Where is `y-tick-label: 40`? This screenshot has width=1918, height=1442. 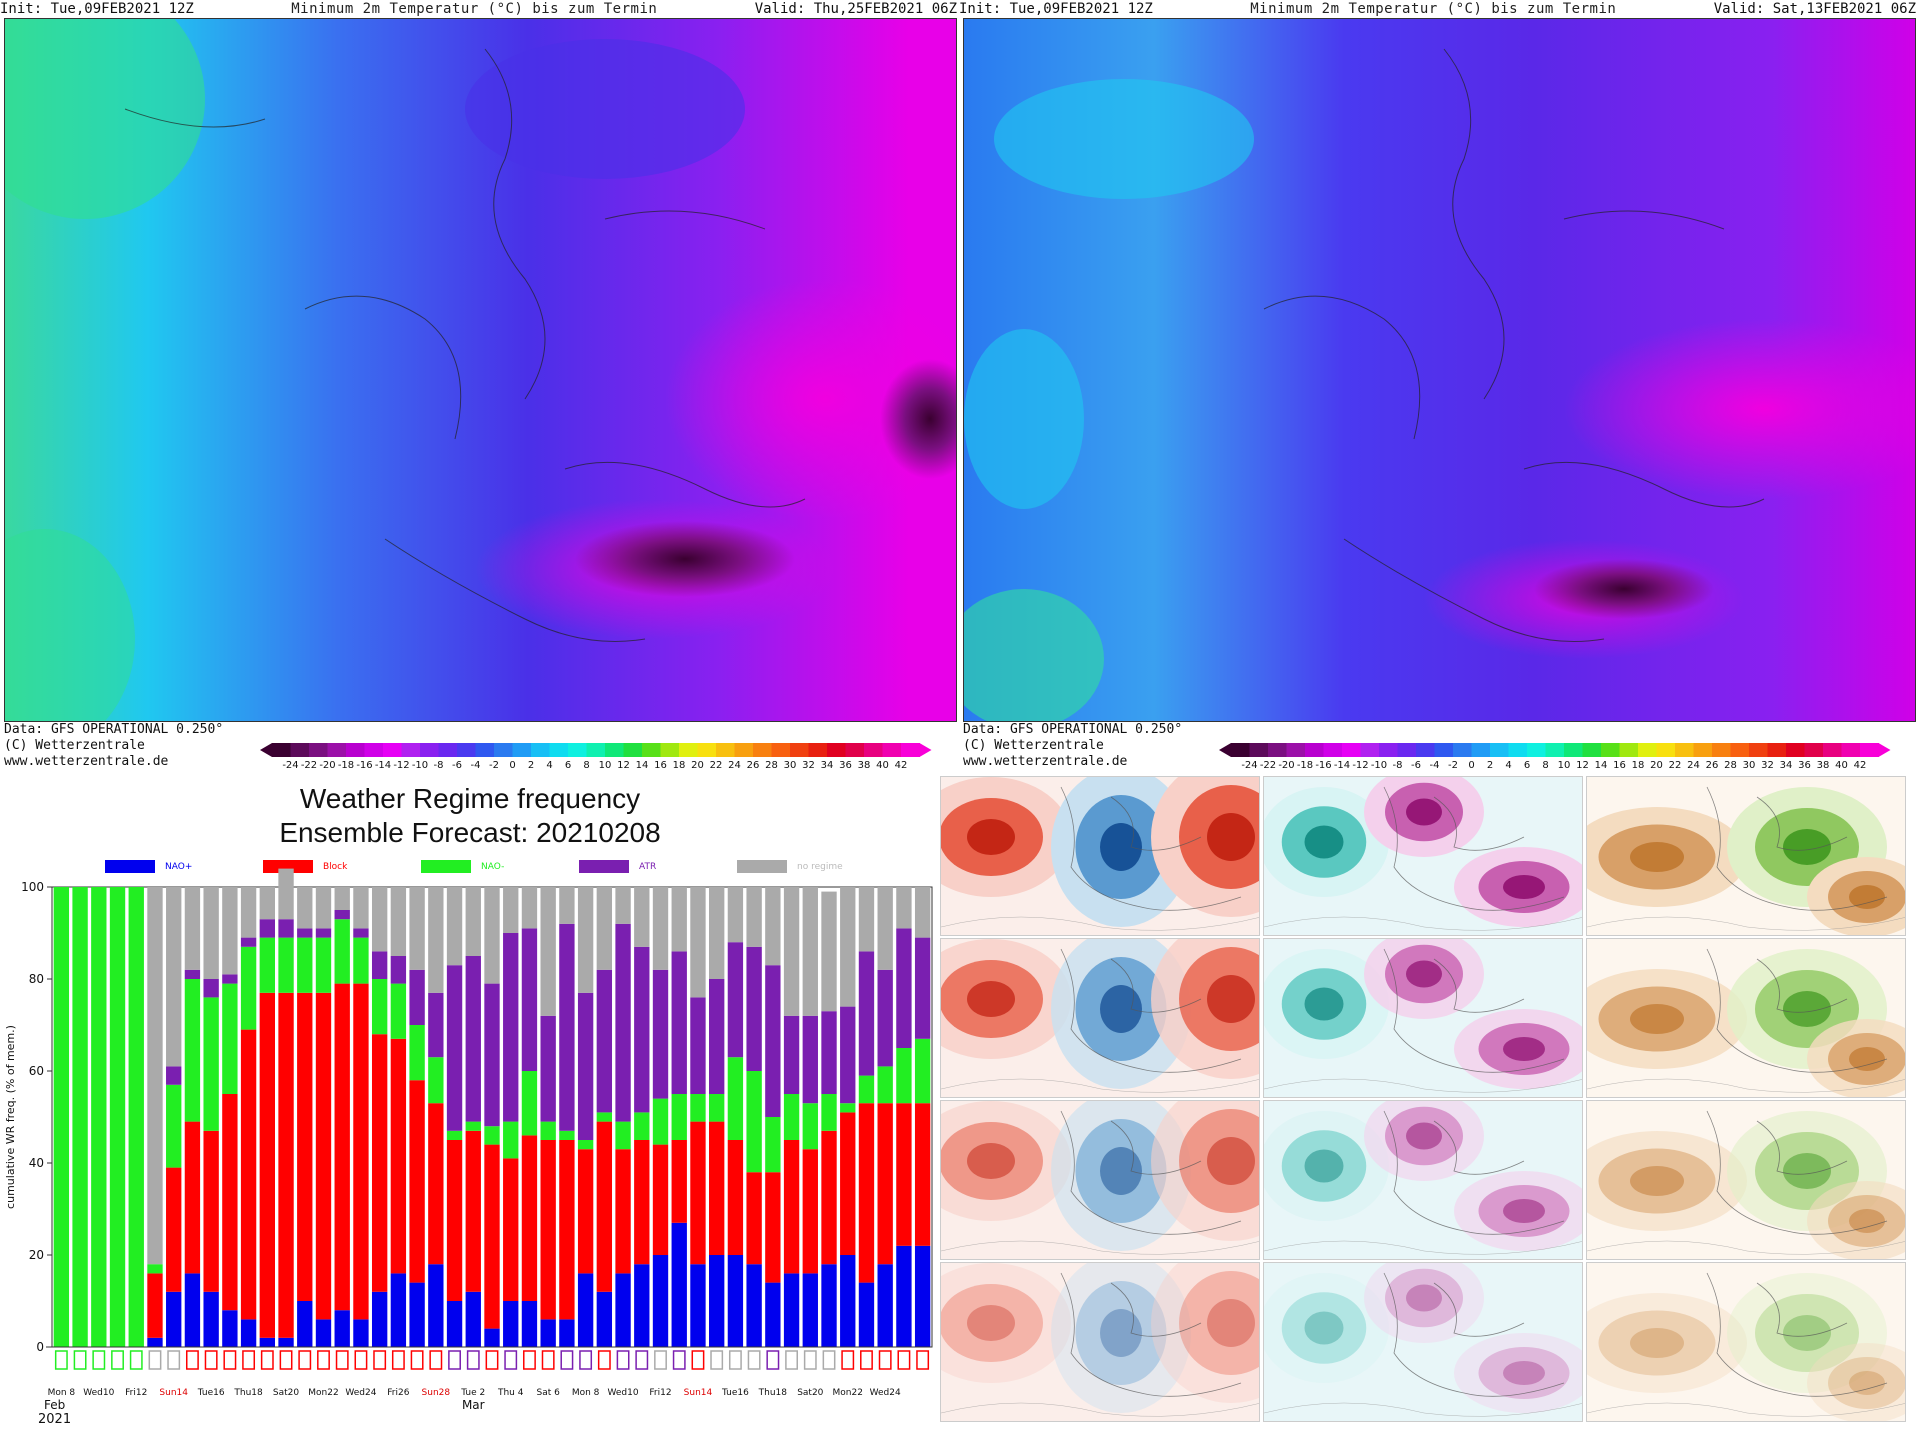 y-tick-label: 40 is located at coordinates (36, 1163).